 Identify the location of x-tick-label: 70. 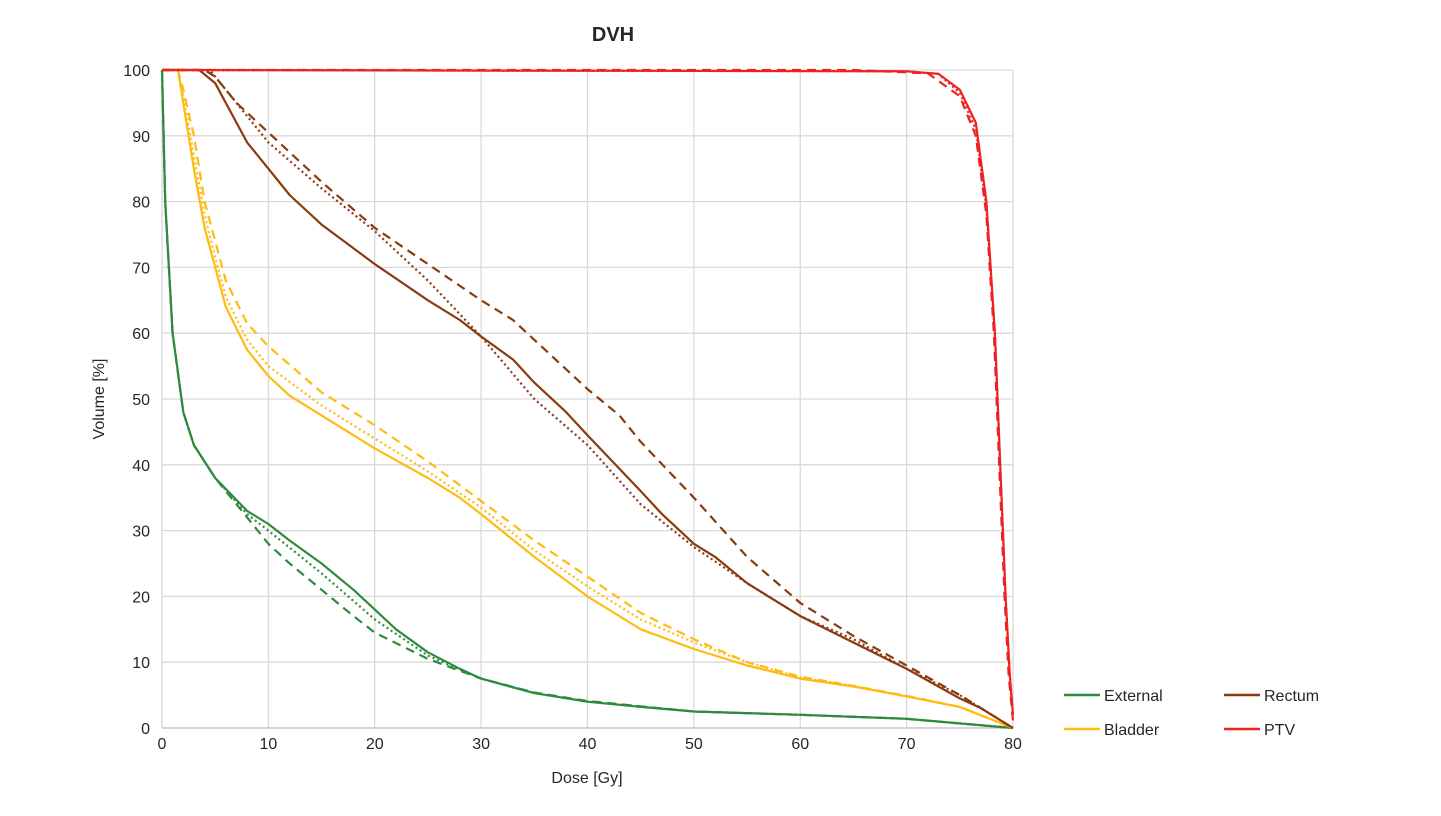
(907, 744).